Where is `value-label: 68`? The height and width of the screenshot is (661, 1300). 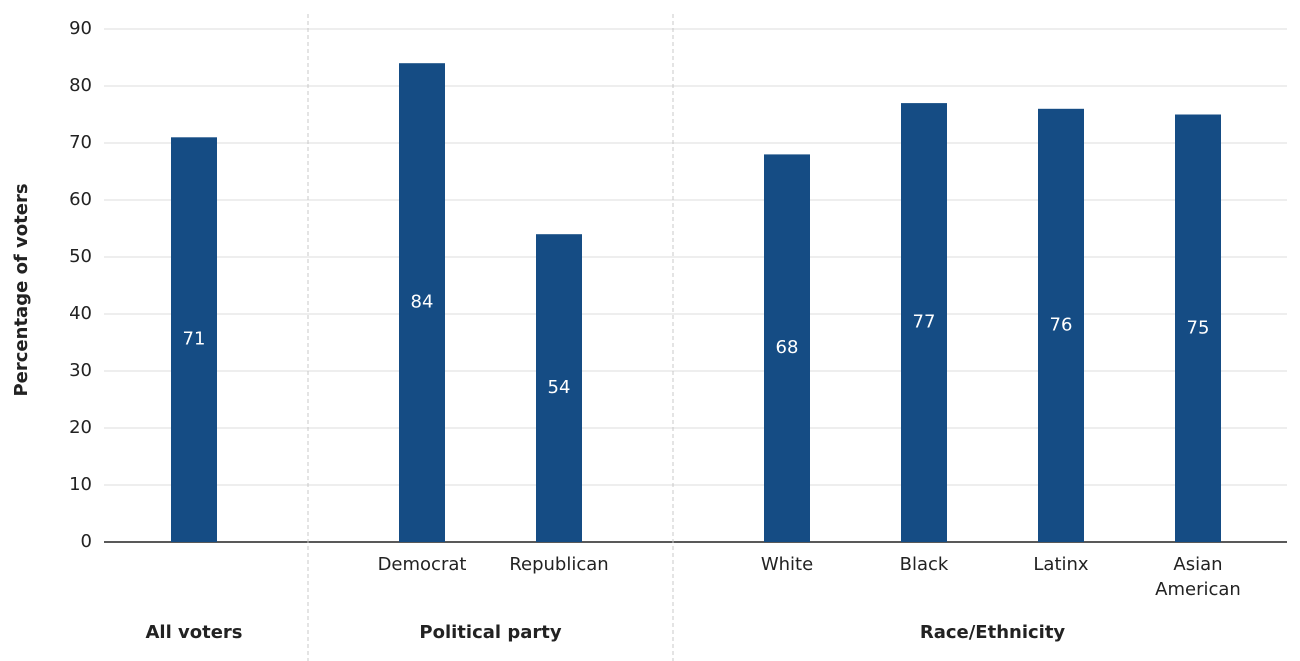 value-label: 68 is located at coordinates (787, 347).